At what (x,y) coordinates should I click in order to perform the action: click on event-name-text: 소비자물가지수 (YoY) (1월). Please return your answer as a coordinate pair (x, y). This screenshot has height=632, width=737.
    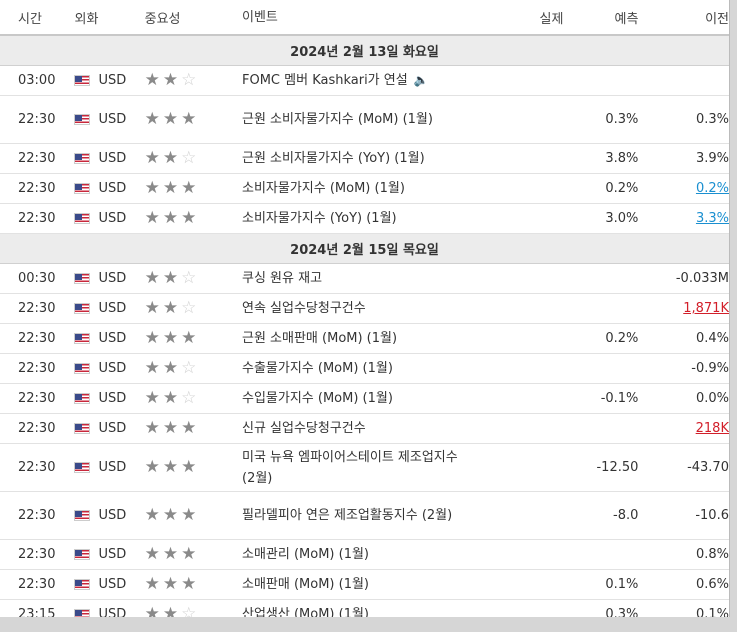
    Looking at the image, I should click on (319, 218).